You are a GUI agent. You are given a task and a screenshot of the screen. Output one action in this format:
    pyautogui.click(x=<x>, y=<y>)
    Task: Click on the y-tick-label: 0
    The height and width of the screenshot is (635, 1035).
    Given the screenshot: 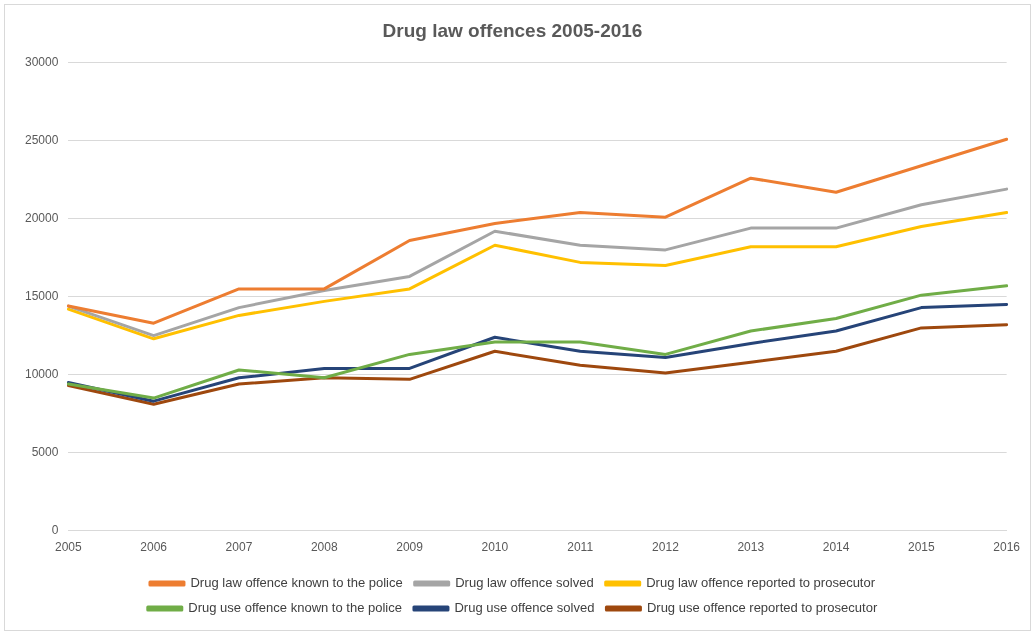 What is the action you would take?
    pyautogui.click(x=55, y=529)
    